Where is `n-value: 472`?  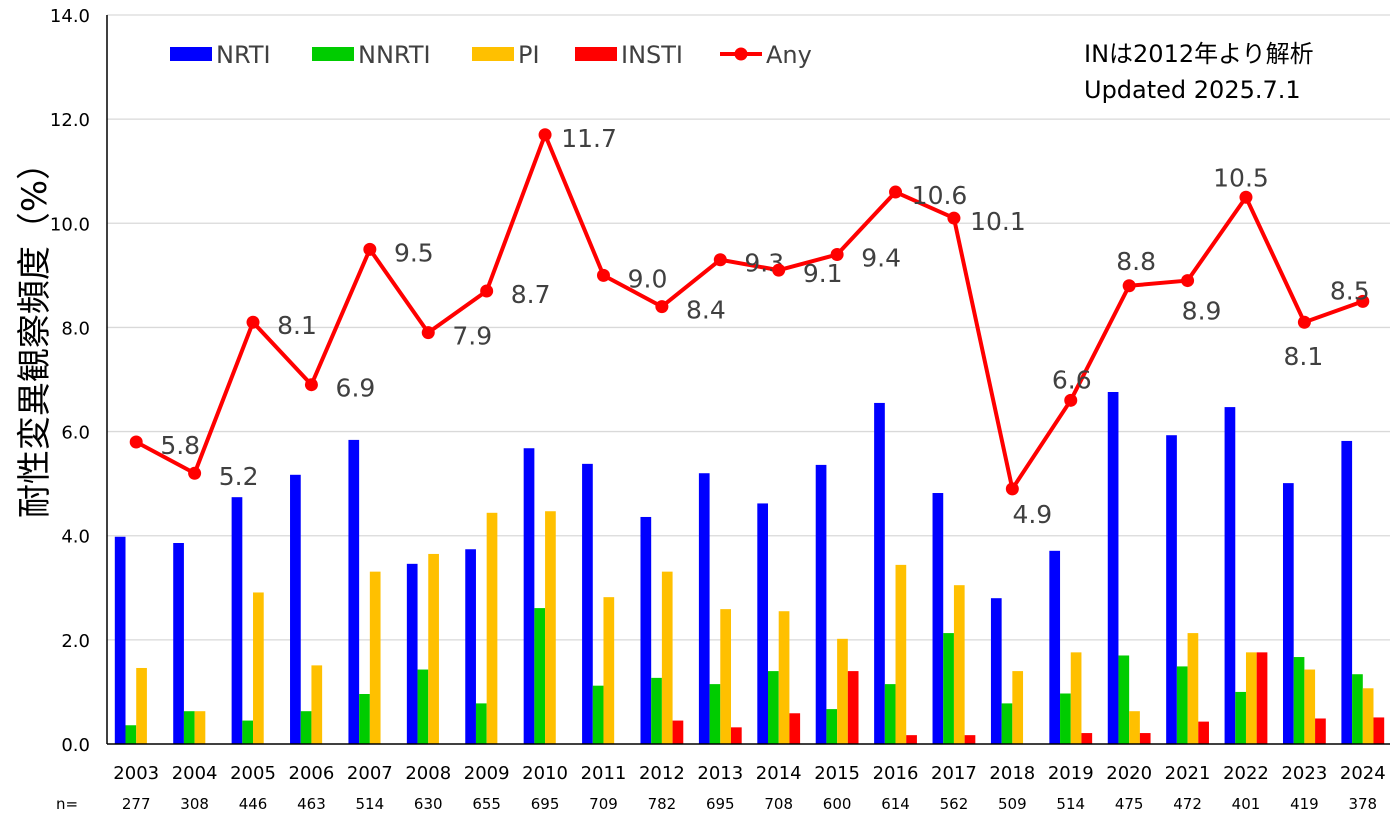 n-value: 472 is located at coordinates (1187, 804).